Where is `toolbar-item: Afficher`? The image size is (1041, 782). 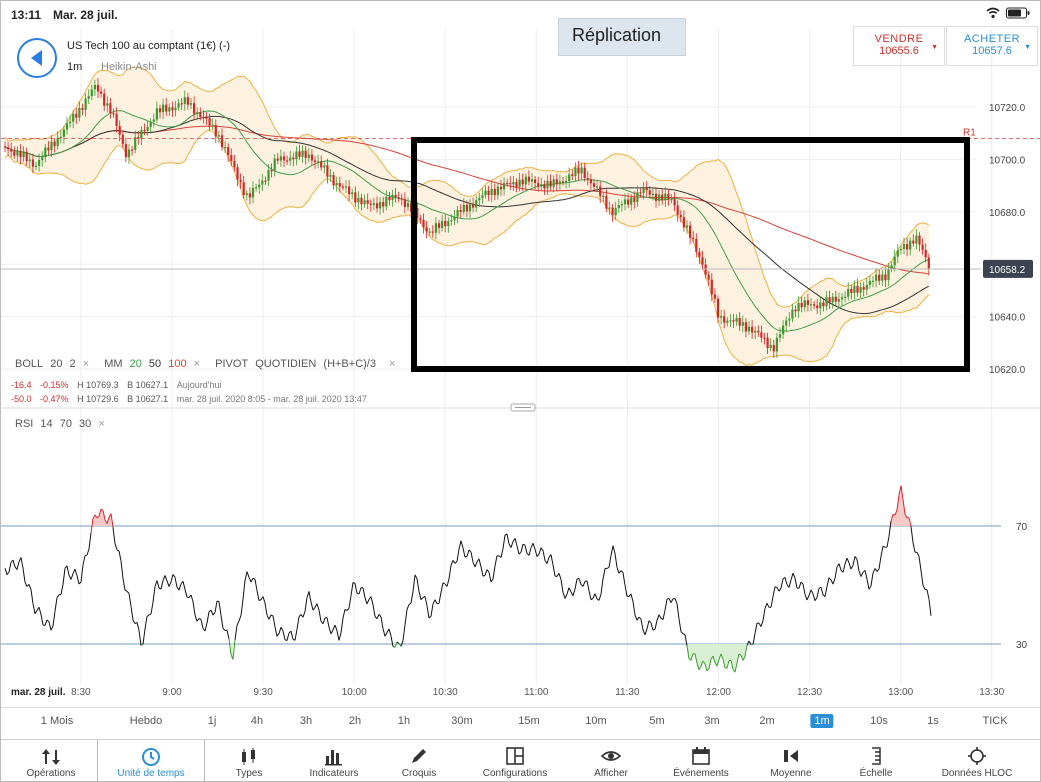 toolbar-item: Afficher is located at coordinates (611, 760).